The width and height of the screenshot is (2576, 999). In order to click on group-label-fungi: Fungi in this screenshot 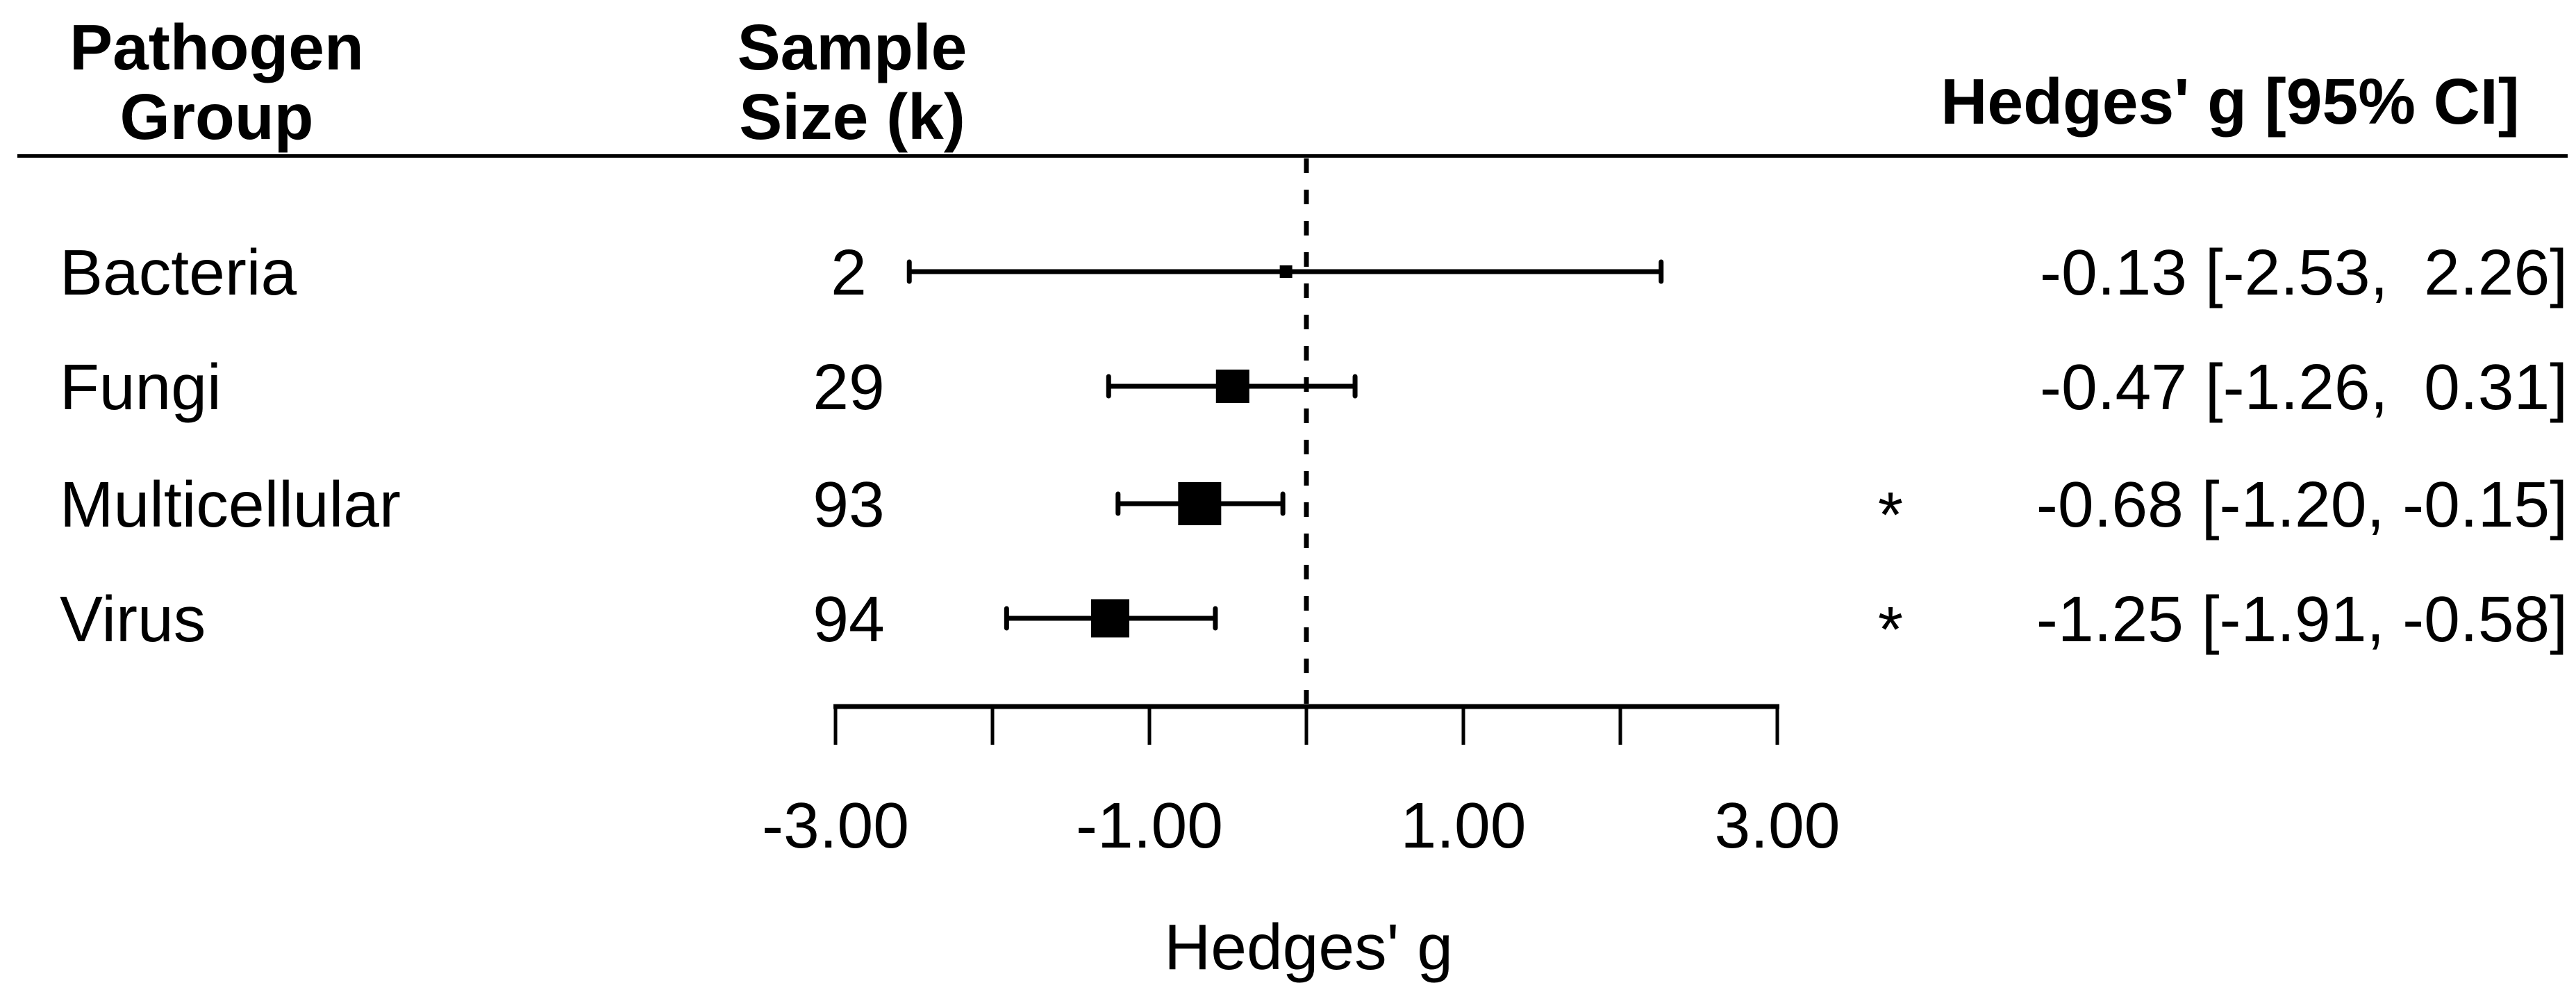, I will do `click(141, 387)`.